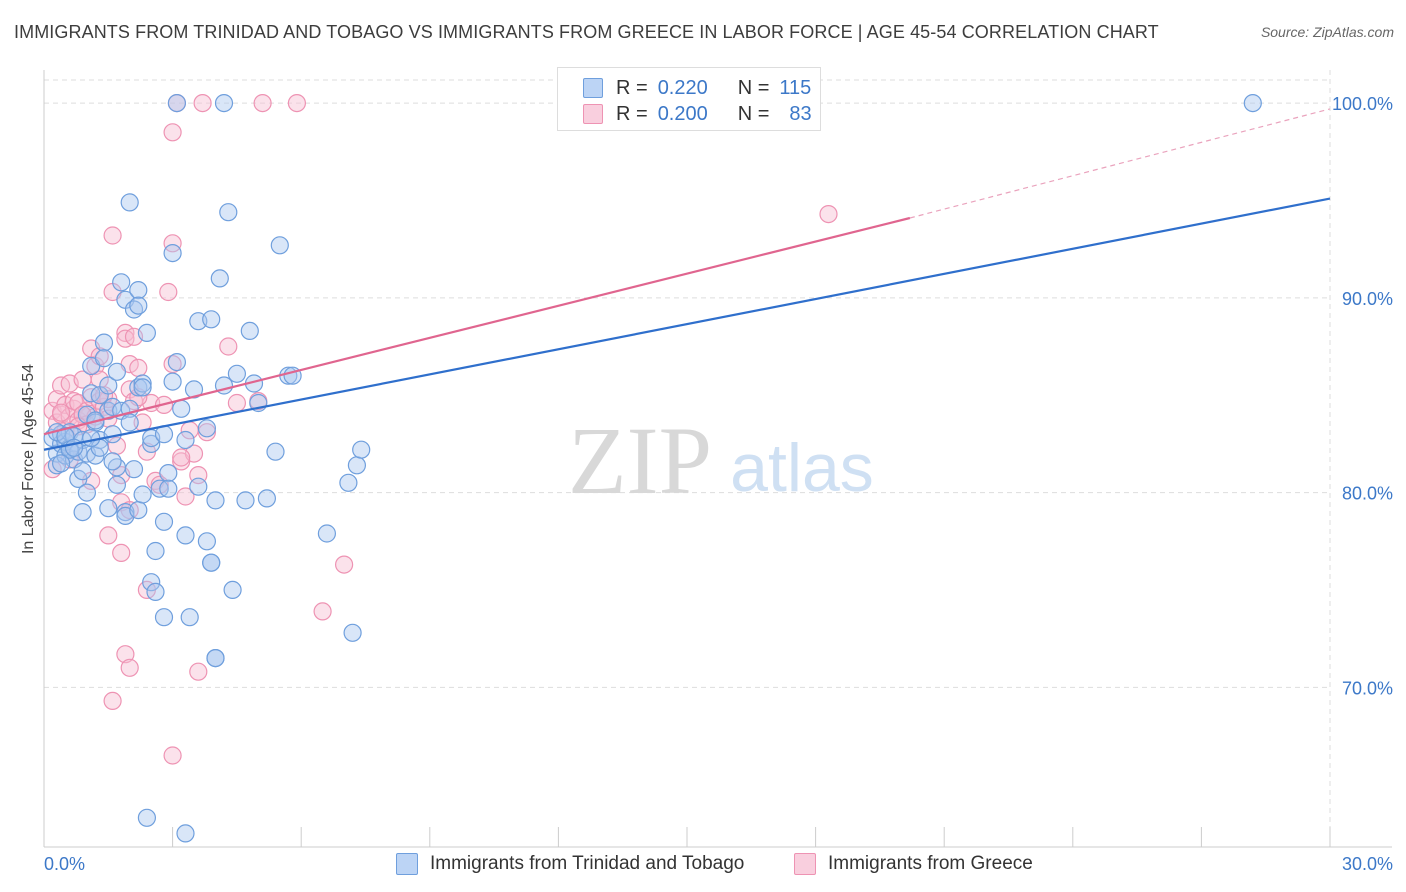 The width and height of the screenshot is (1406, 892). I want to click on correlation-legend: R = 0.220 N = 115 R = 0.200 N = 83, so click(689, 99).